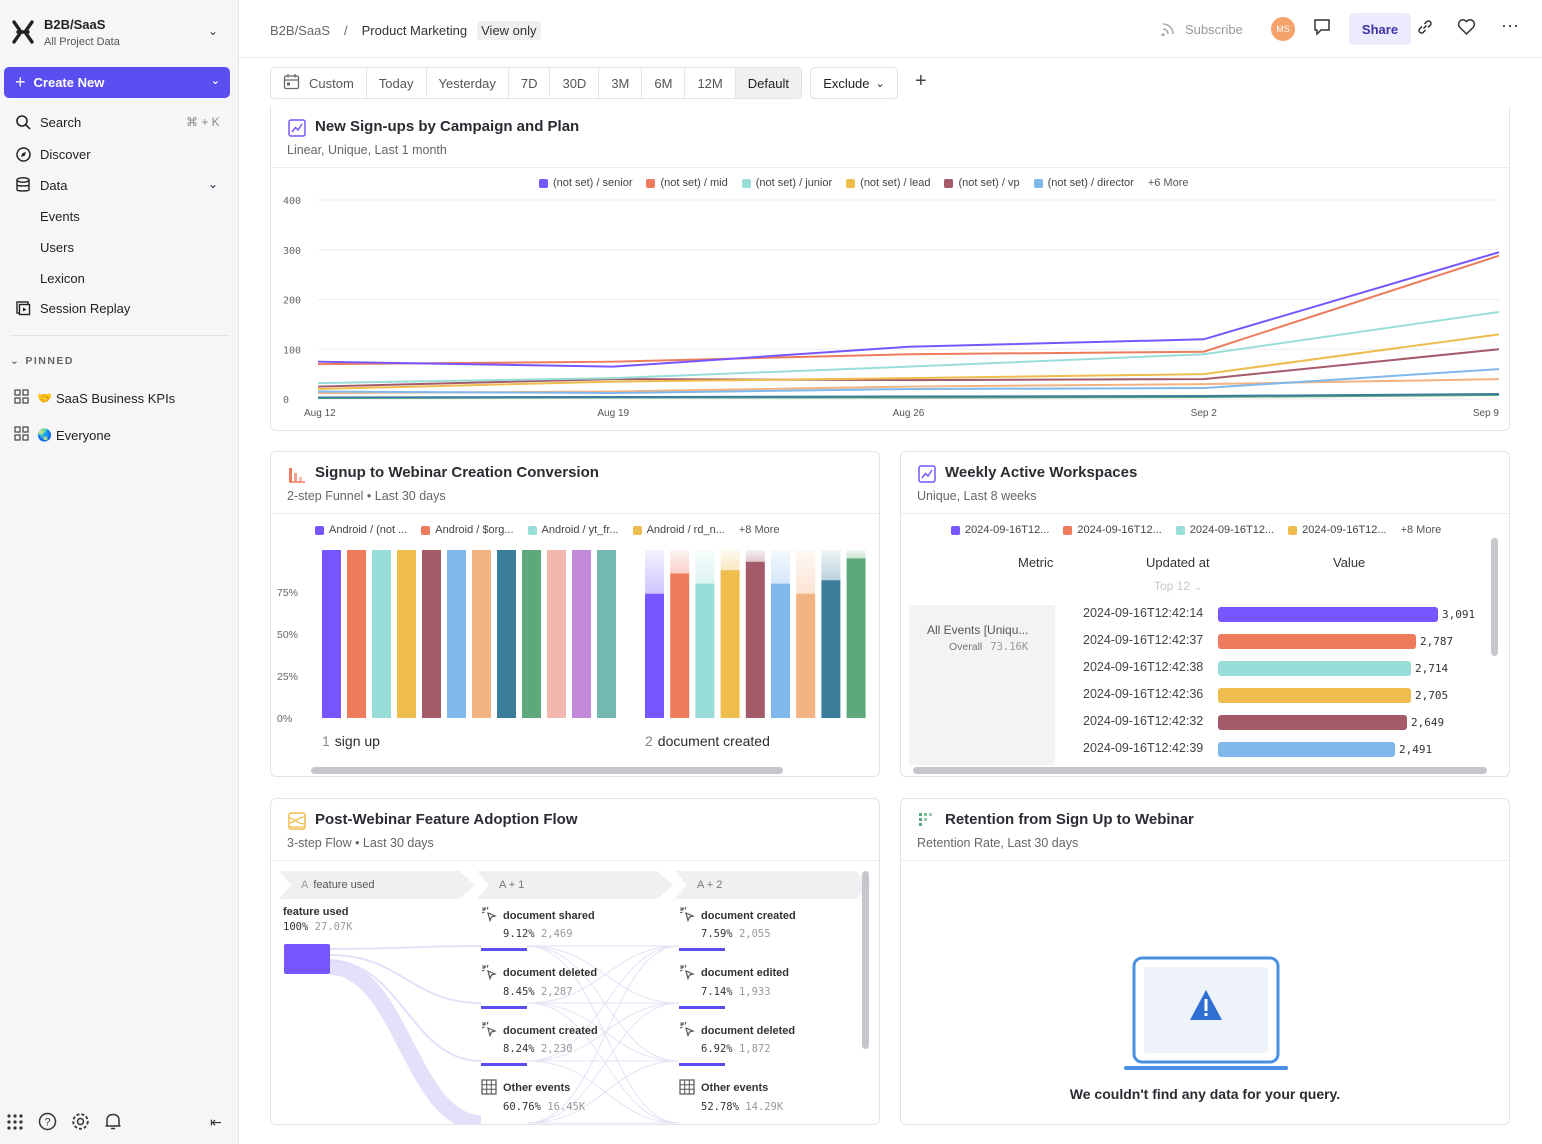 This screenshot has width=1542, height=1144. What do you see at coordinates (773, 885) in the screenshot?
I see `flow-column-header-c: A + 2` at bounding box center [773, 885].